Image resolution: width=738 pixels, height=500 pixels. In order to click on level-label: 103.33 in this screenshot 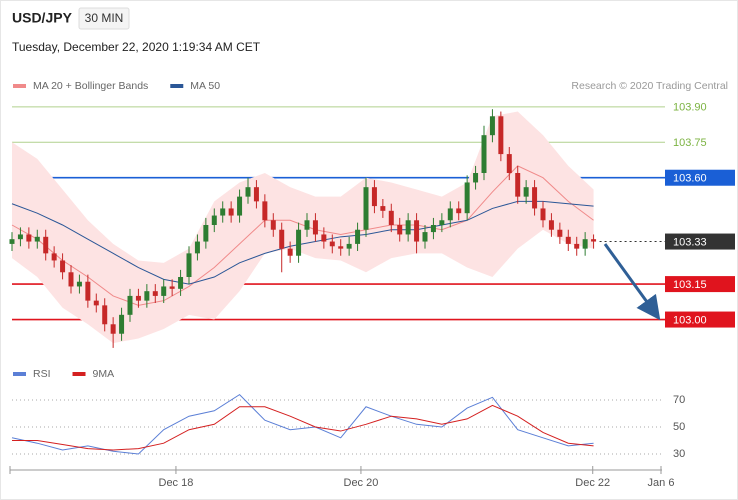, I will do `click(690, 242)`.